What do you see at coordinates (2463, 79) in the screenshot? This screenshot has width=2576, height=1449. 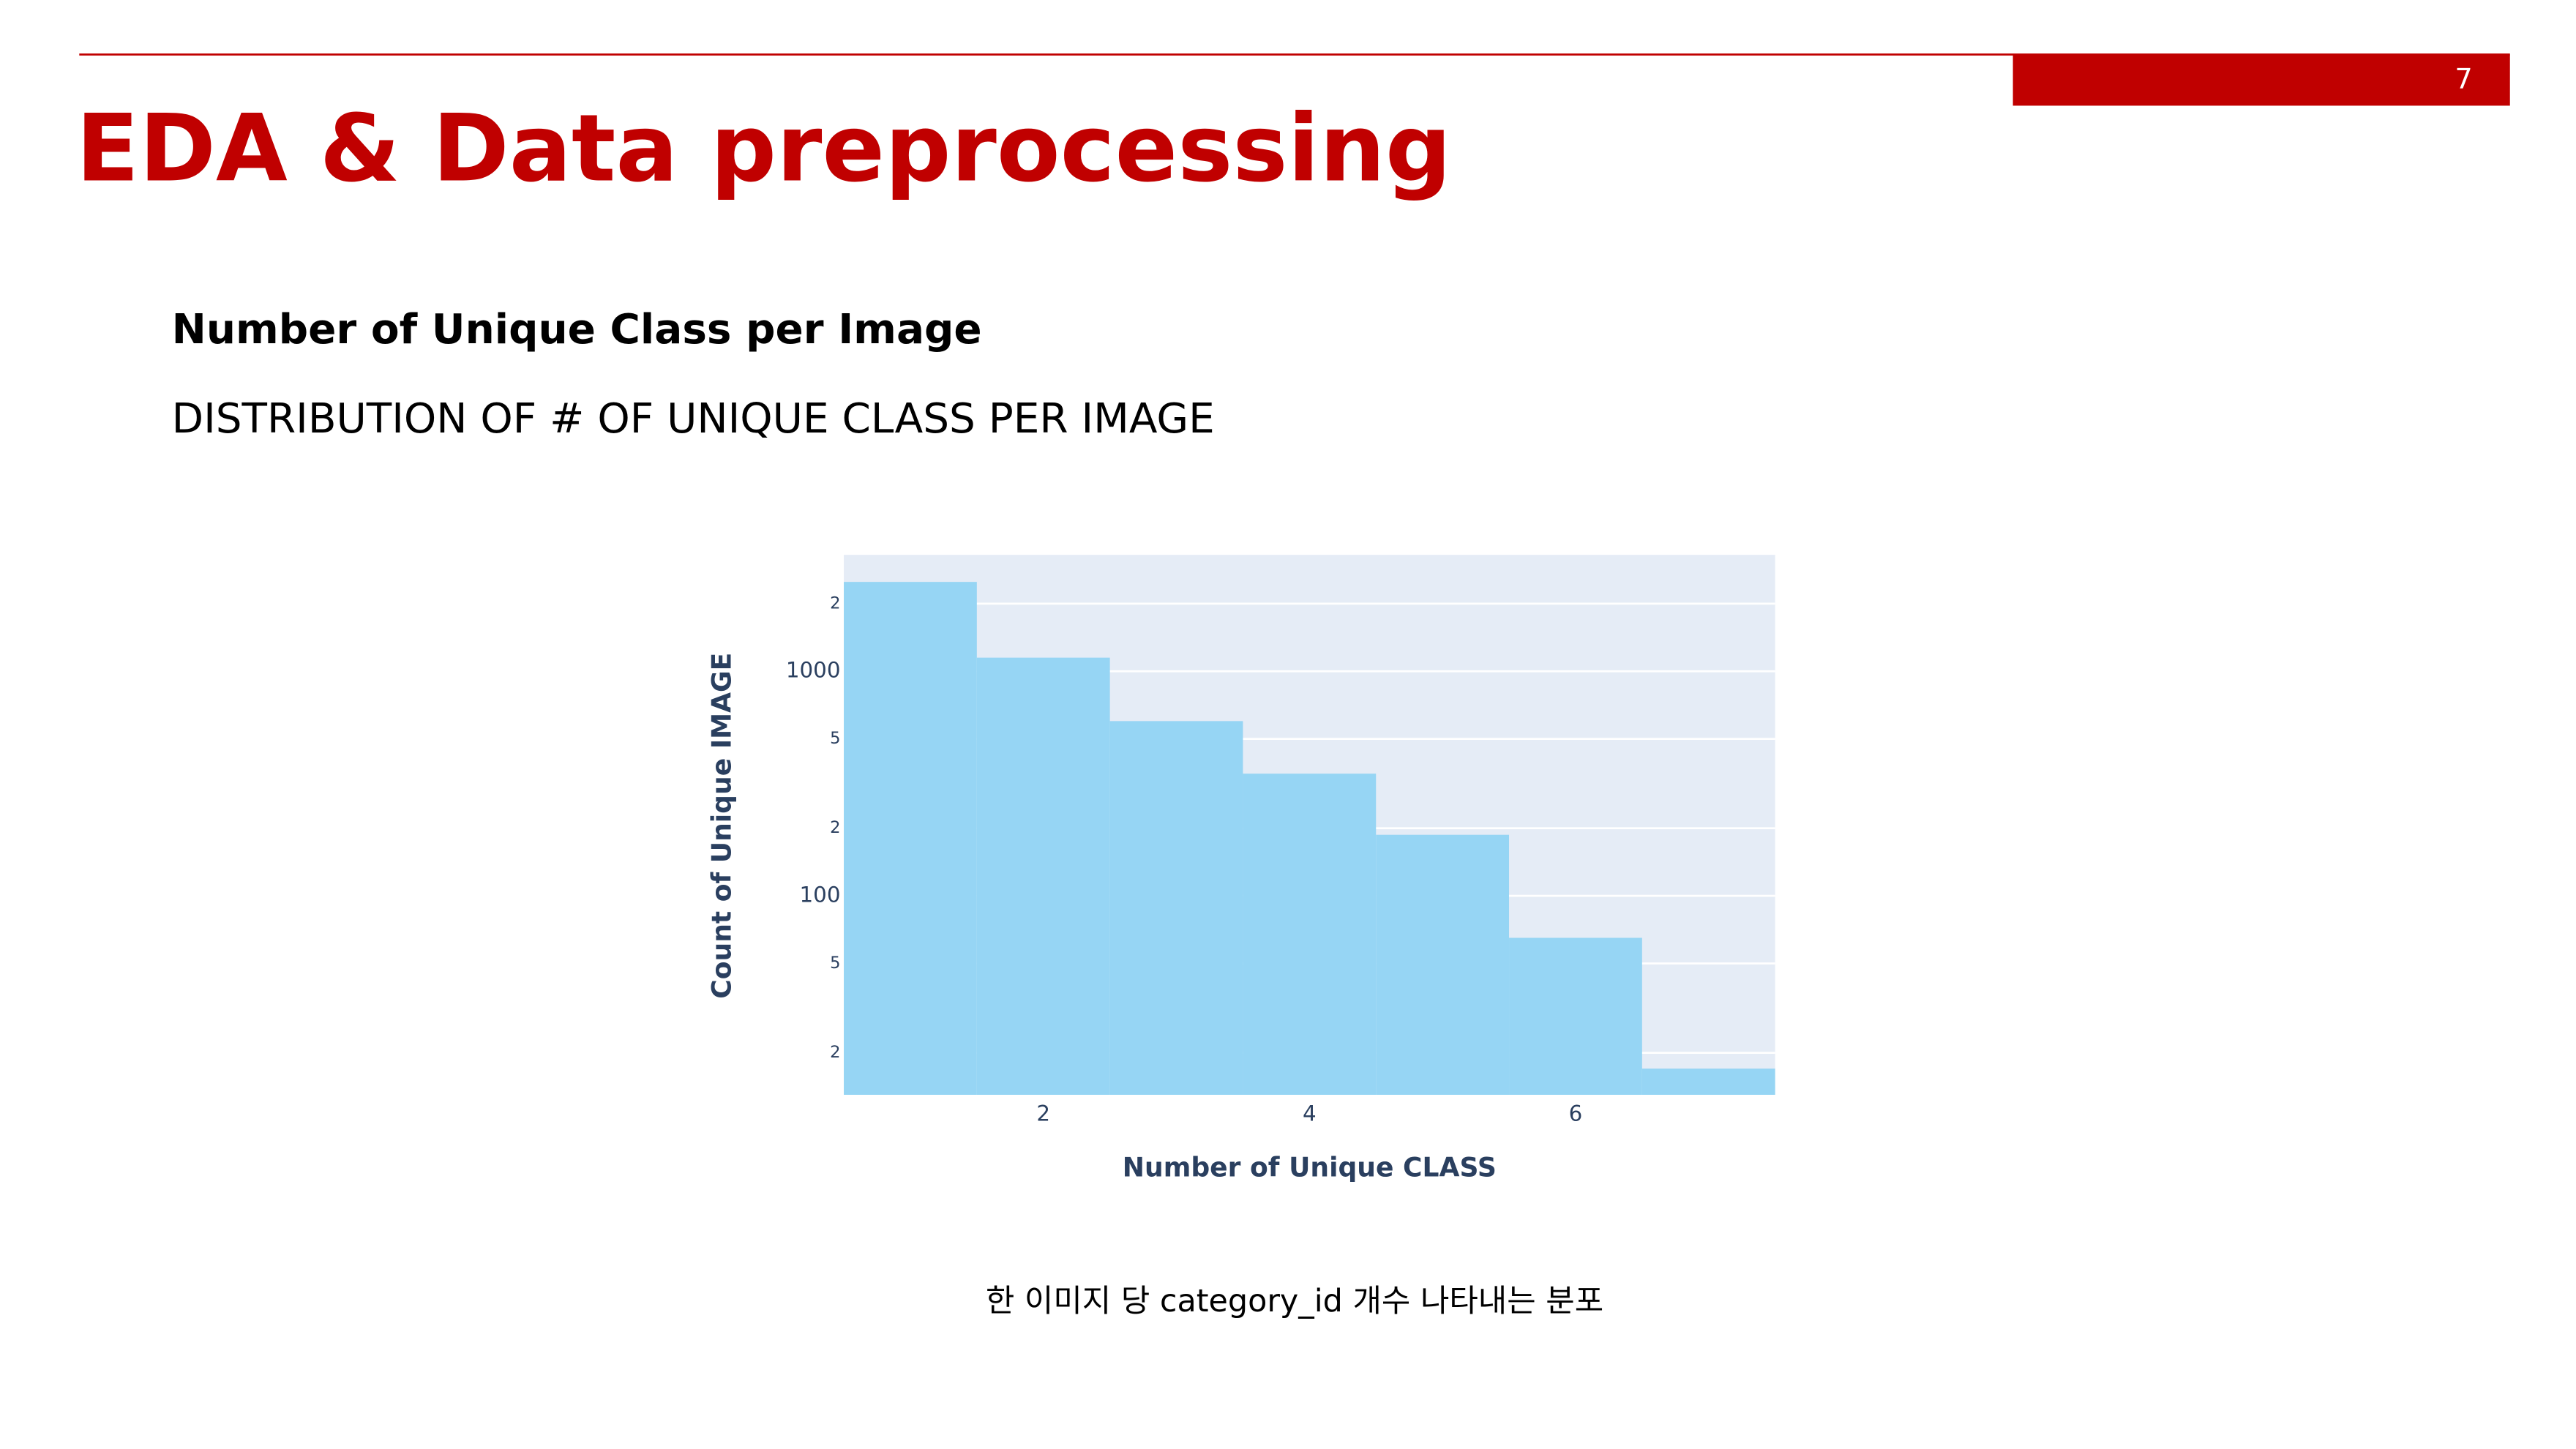 I see `page-number: 7` at bounding box center [2463, 79].